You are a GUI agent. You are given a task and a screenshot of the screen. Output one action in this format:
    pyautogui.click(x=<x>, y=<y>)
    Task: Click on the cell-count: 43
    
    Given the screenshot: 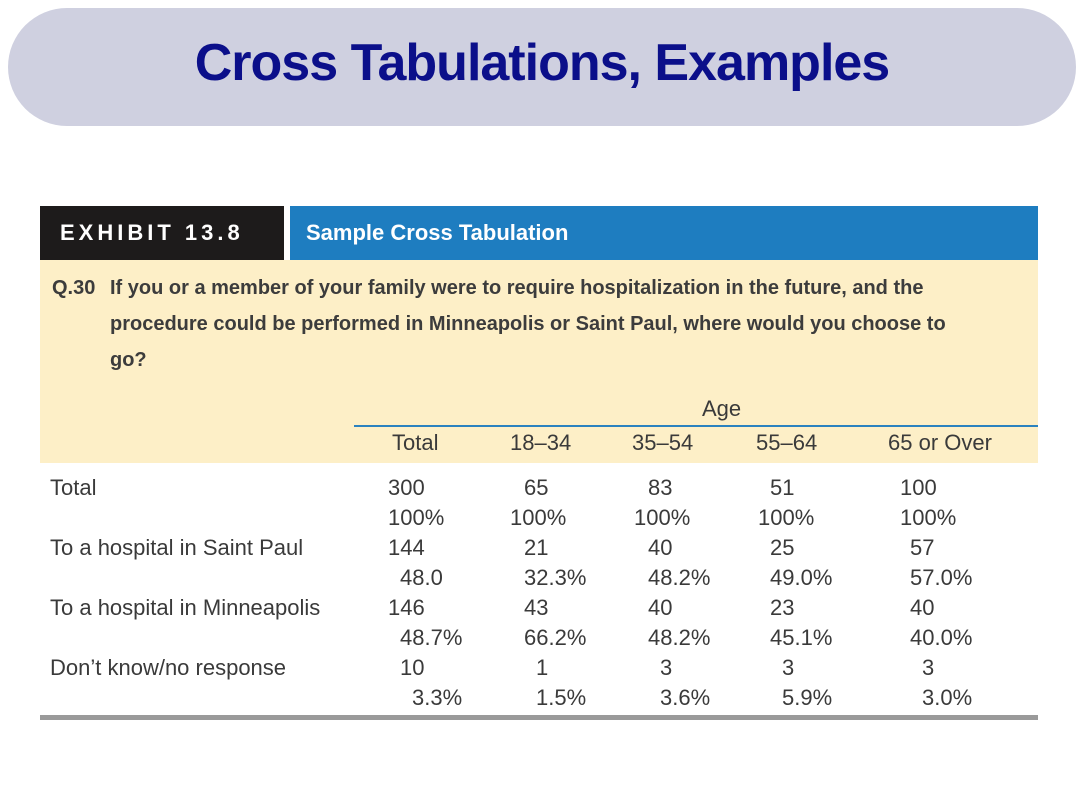 What is the action you would take?
    pyautogui.click(x=536, y=607)
    